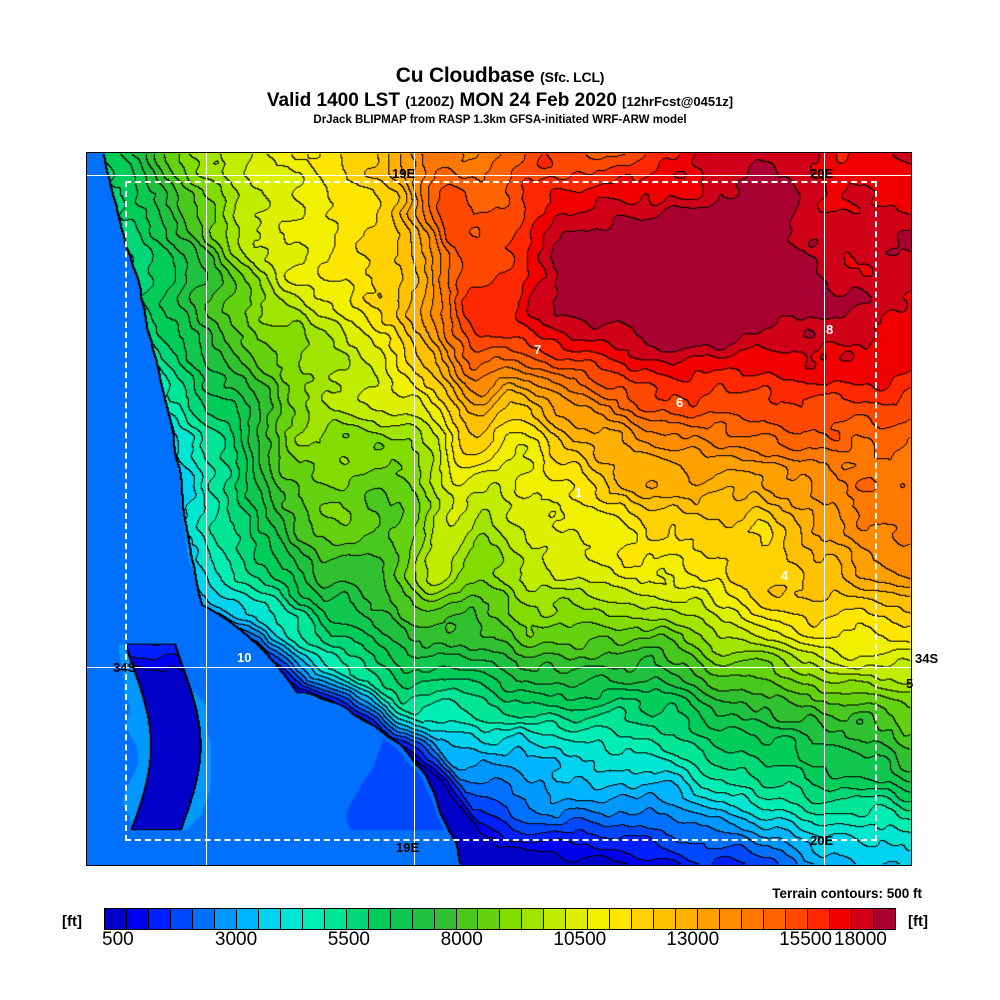 This screenshot has width=1000, height=1000. What do you see at coordinates (693, 939) in the screenshot?
I see `colorbar-tick-13000: 13000` at bounding box center [693, 939].